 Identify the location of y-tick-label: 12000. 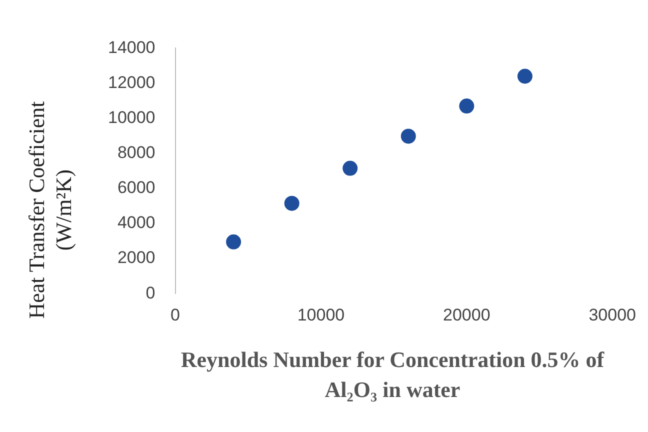
(132, 82).